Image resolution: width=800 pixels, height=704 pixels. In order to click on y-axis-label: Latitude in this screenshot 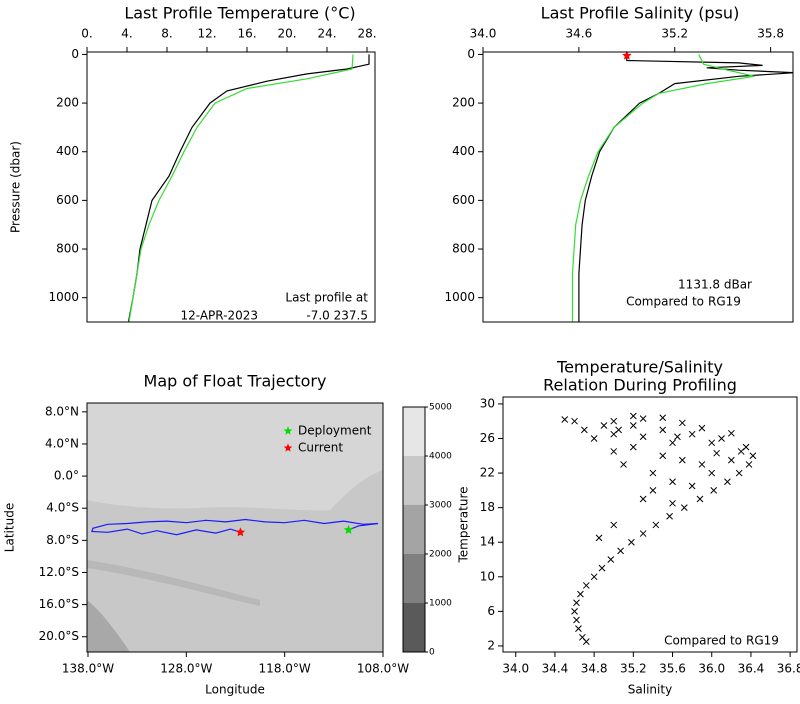, I will do `click(10, 527)`.